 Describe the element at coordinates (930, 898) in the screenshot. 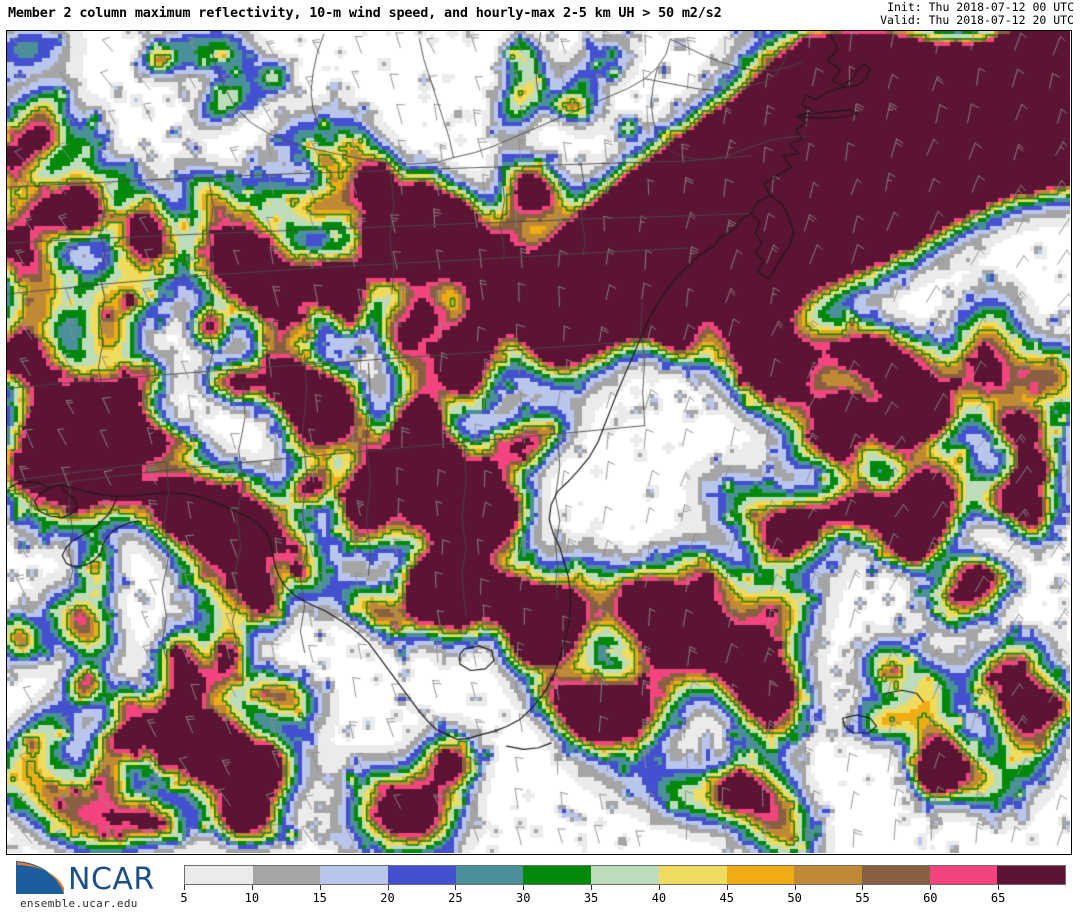

I see `colorbar-tick-label: 60` at that location.